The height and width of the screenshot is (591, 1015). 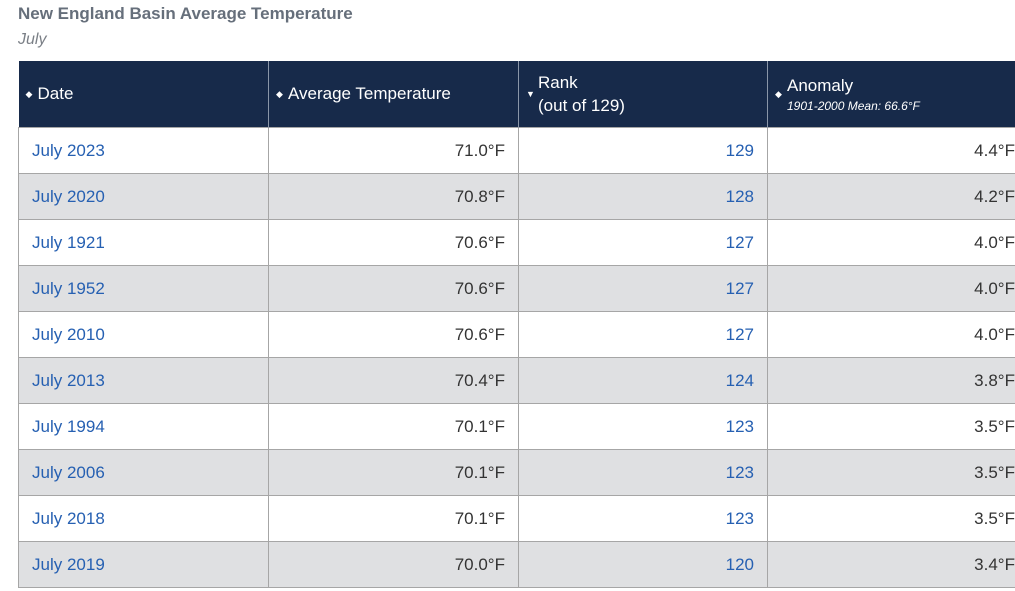 What do you see at coordinates (643, 94) in the screenshot?
I see `column-header-rank: ▼ Rank (out of 129)` at bounding box center [643, 94].